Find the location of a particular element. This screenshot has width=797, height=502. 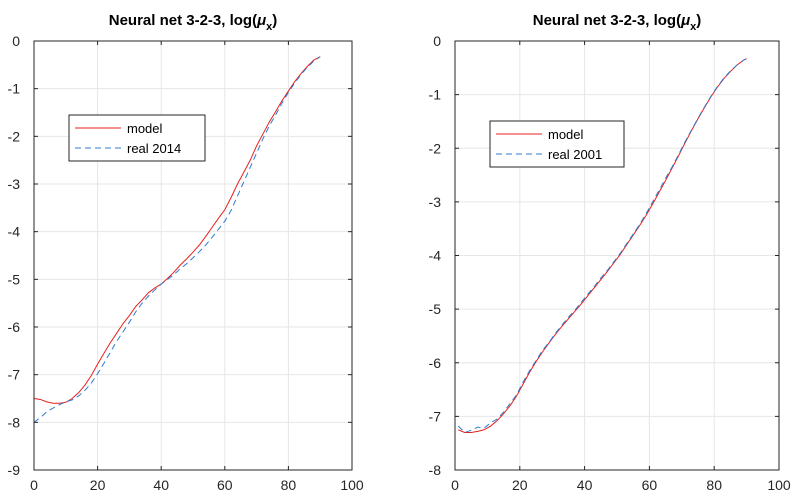

y-tick-label: -9 is located at coordinates (14, 470).